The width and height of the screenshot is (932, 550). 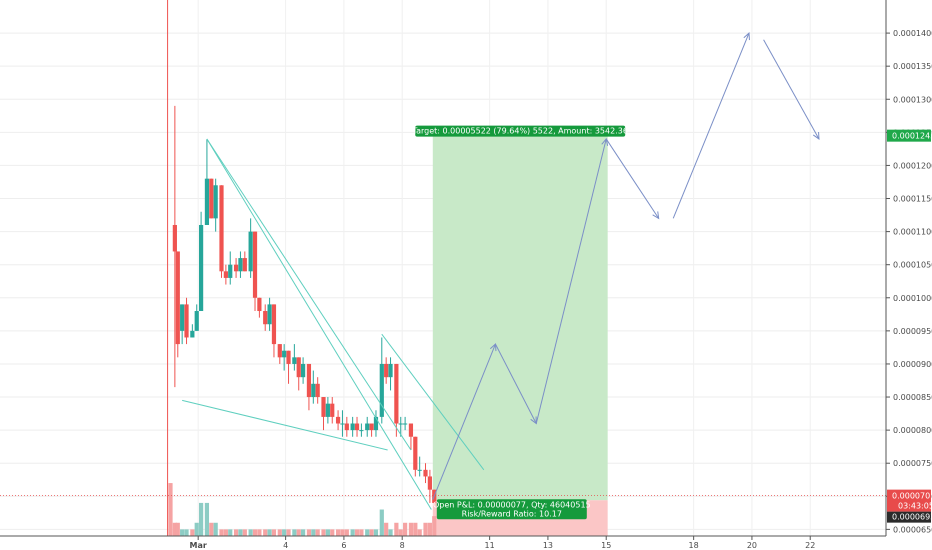 I want to click on price-tick-label: 0.00006500, so click(x=912, y=529).